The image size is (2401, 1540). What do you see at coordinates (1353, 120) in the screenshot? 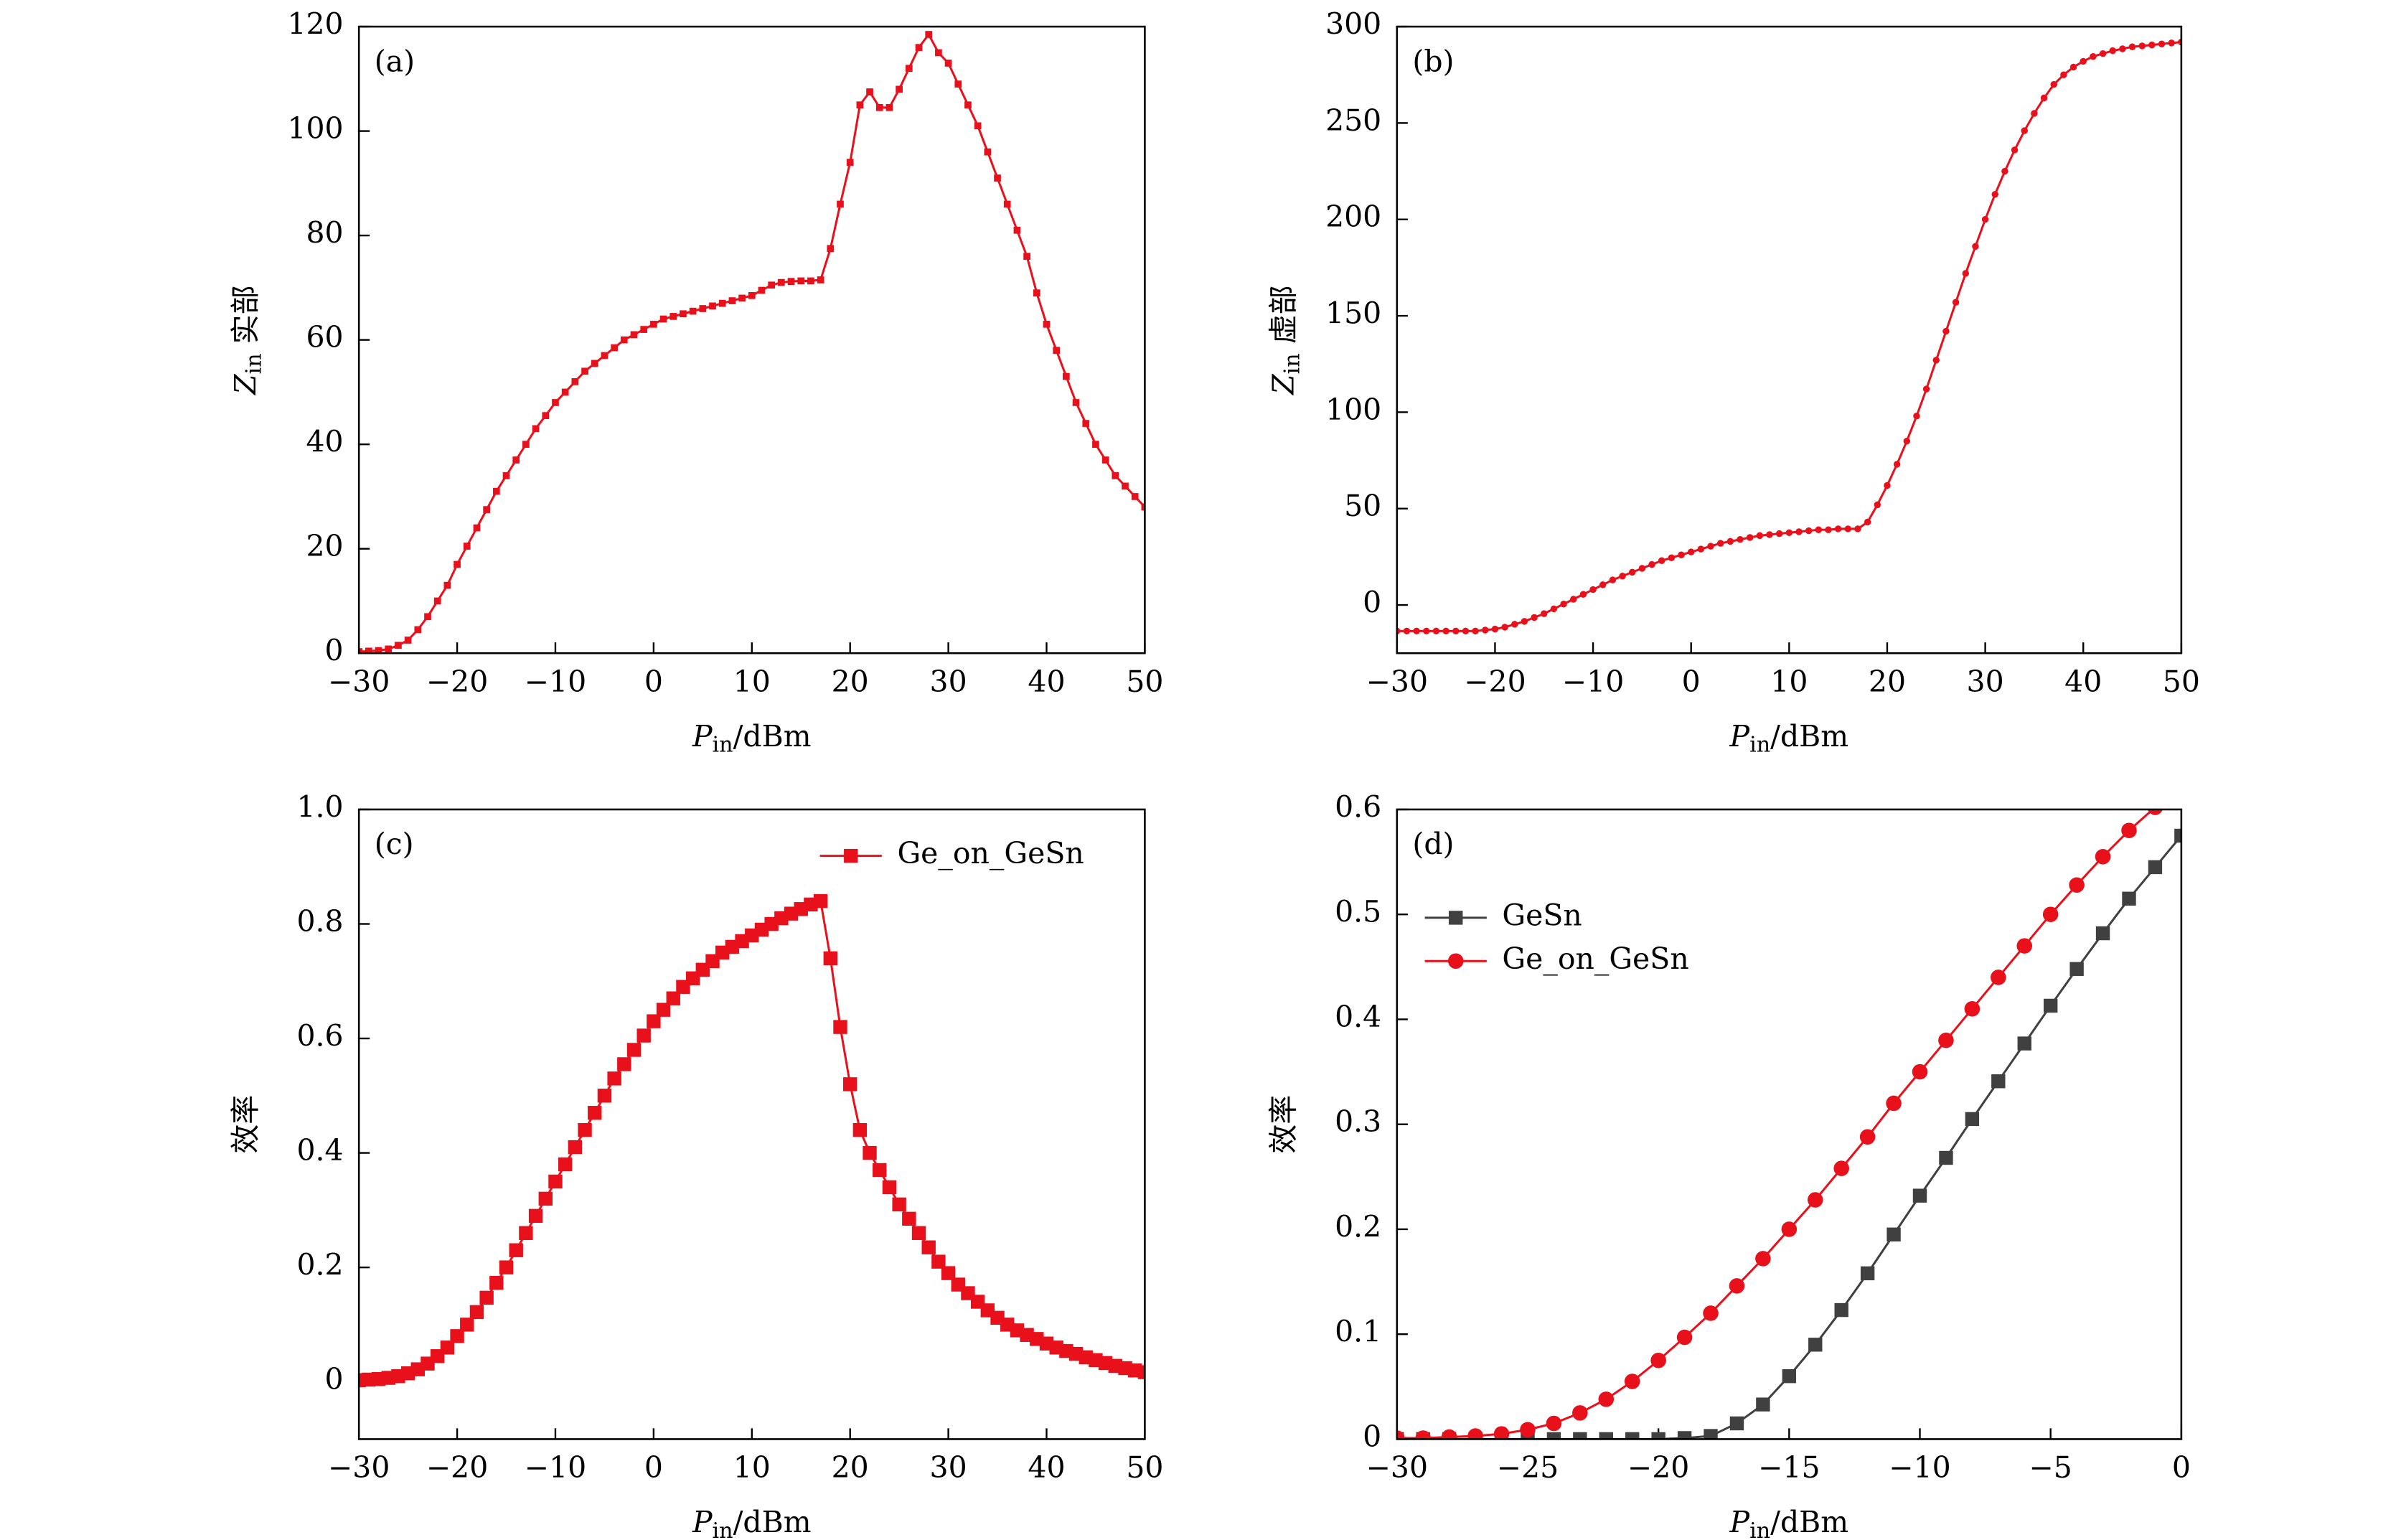
I see `y-tick-label: 250` at bounding box center [1353, 120].